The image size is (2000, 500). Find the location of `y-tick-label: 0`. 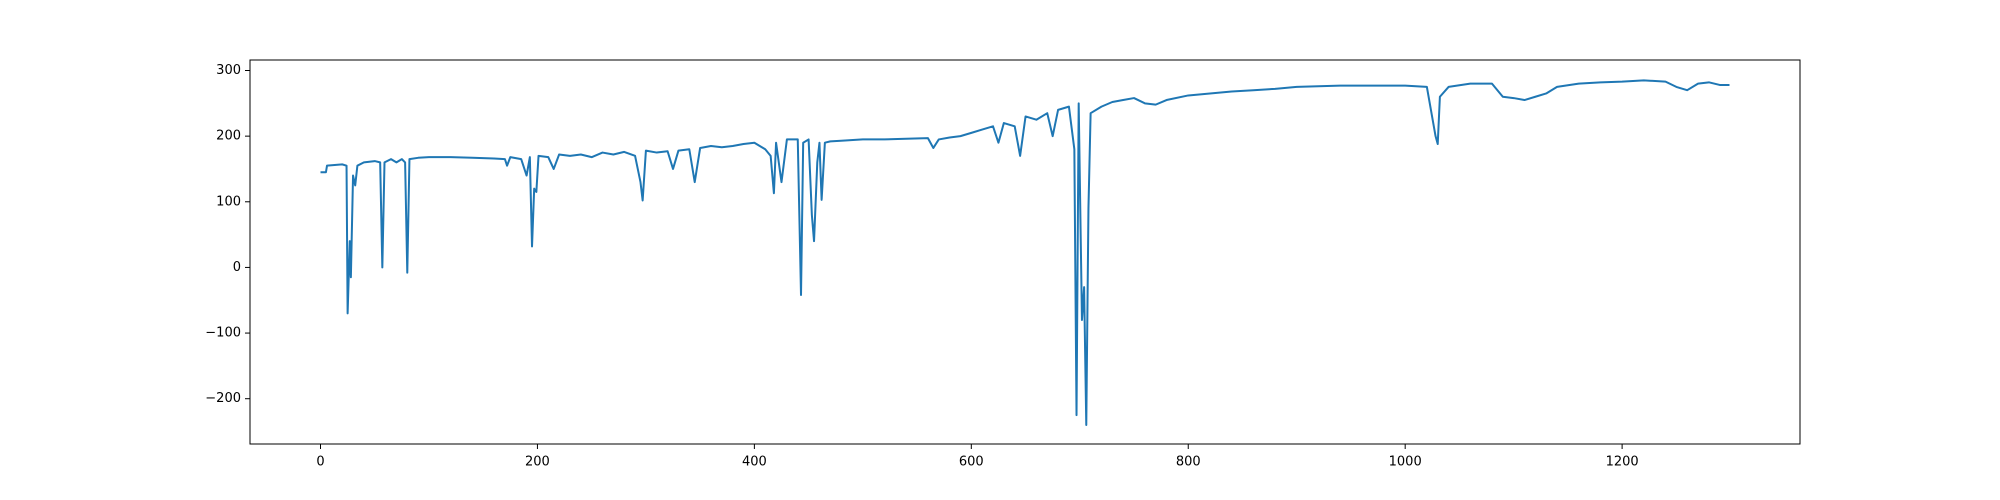

y-tick-label: 0 is located at coordinates (237, 267).